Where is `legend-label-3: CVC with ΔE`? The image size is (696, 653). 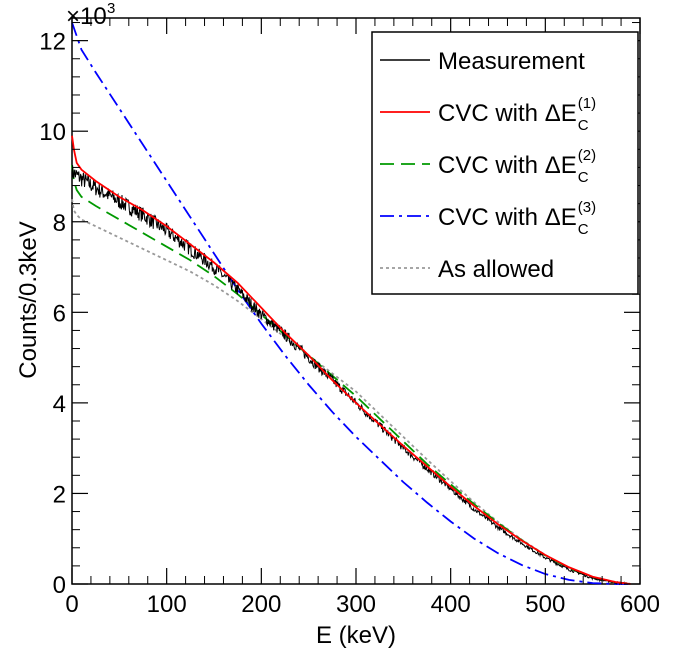 legend-label-3: CVC with ΔE is located at coordinates (507, 217).